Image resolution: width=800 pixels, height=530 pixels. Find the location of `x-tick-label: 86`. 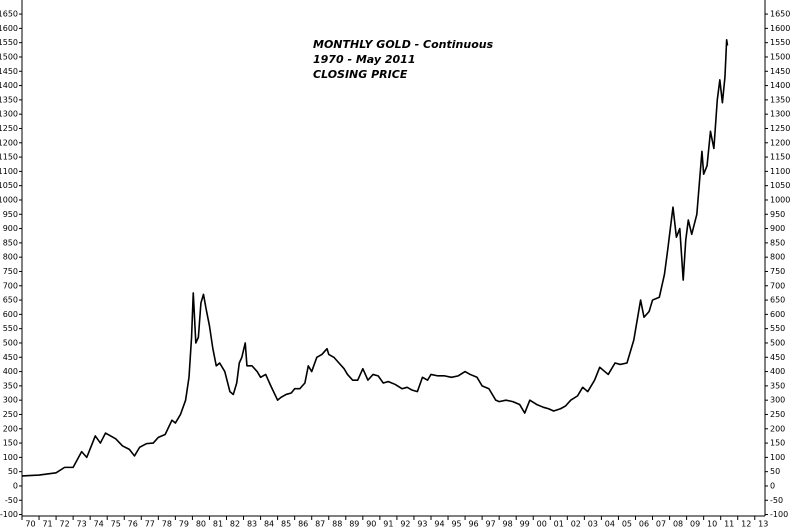

x-tick-label: 86 is located at coordinates (303, 524).